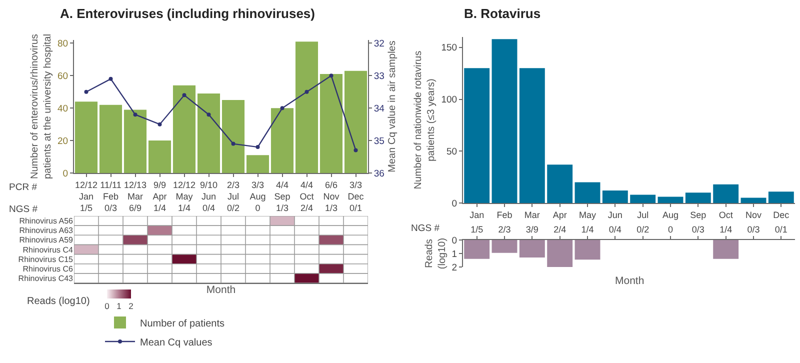 This screenshot has width=800, height=363. What do you see at coordinates (726, 215) in the screenshot?
I see `x-tick-label: Oct` at bounding box center [726, 215].